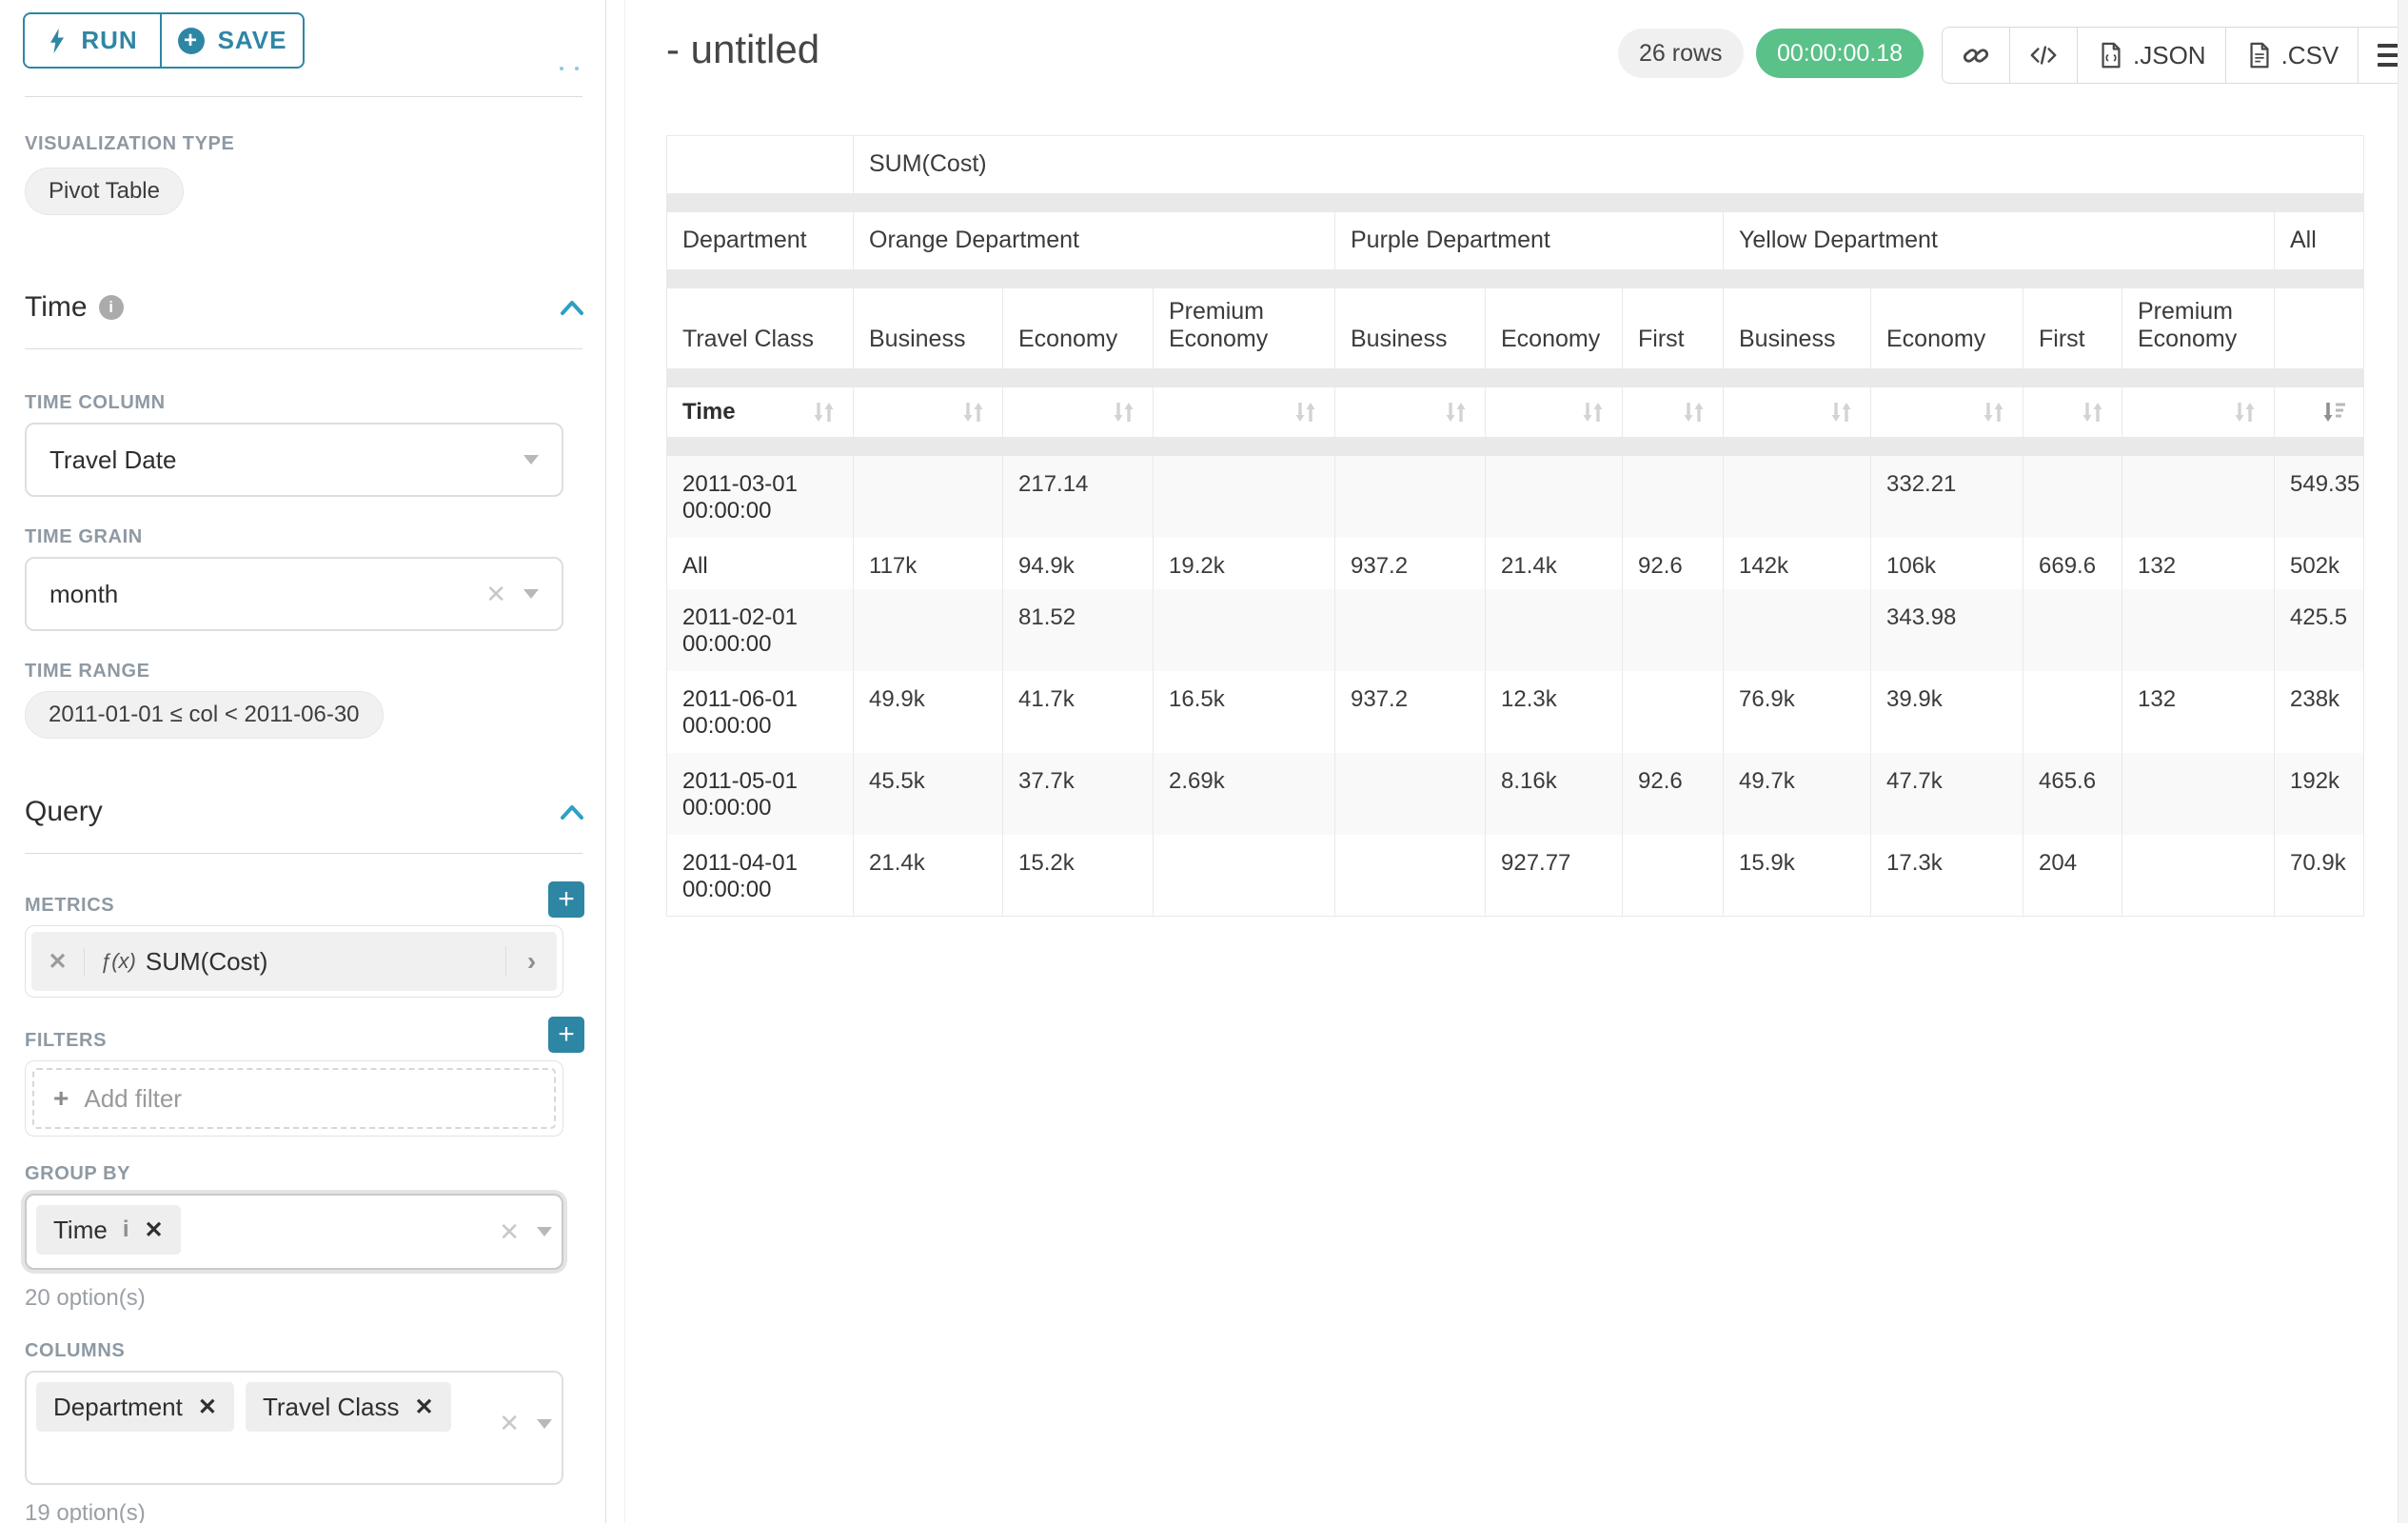  Describe the element at coordinates (1840, 54) in the screenshot. I see `query-timer-badge: 00:00:00.18` at that location.